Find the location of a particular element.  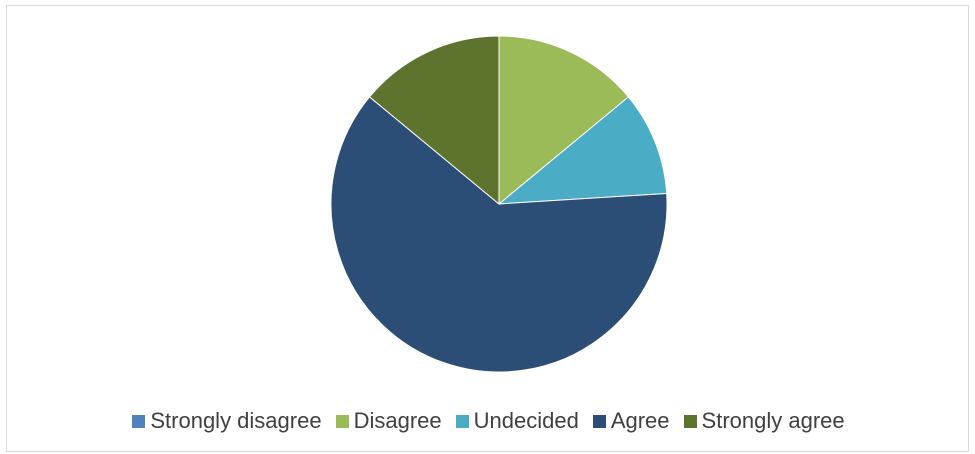

legend-label-disagree: Disagree is located at coordinates (397, 420).